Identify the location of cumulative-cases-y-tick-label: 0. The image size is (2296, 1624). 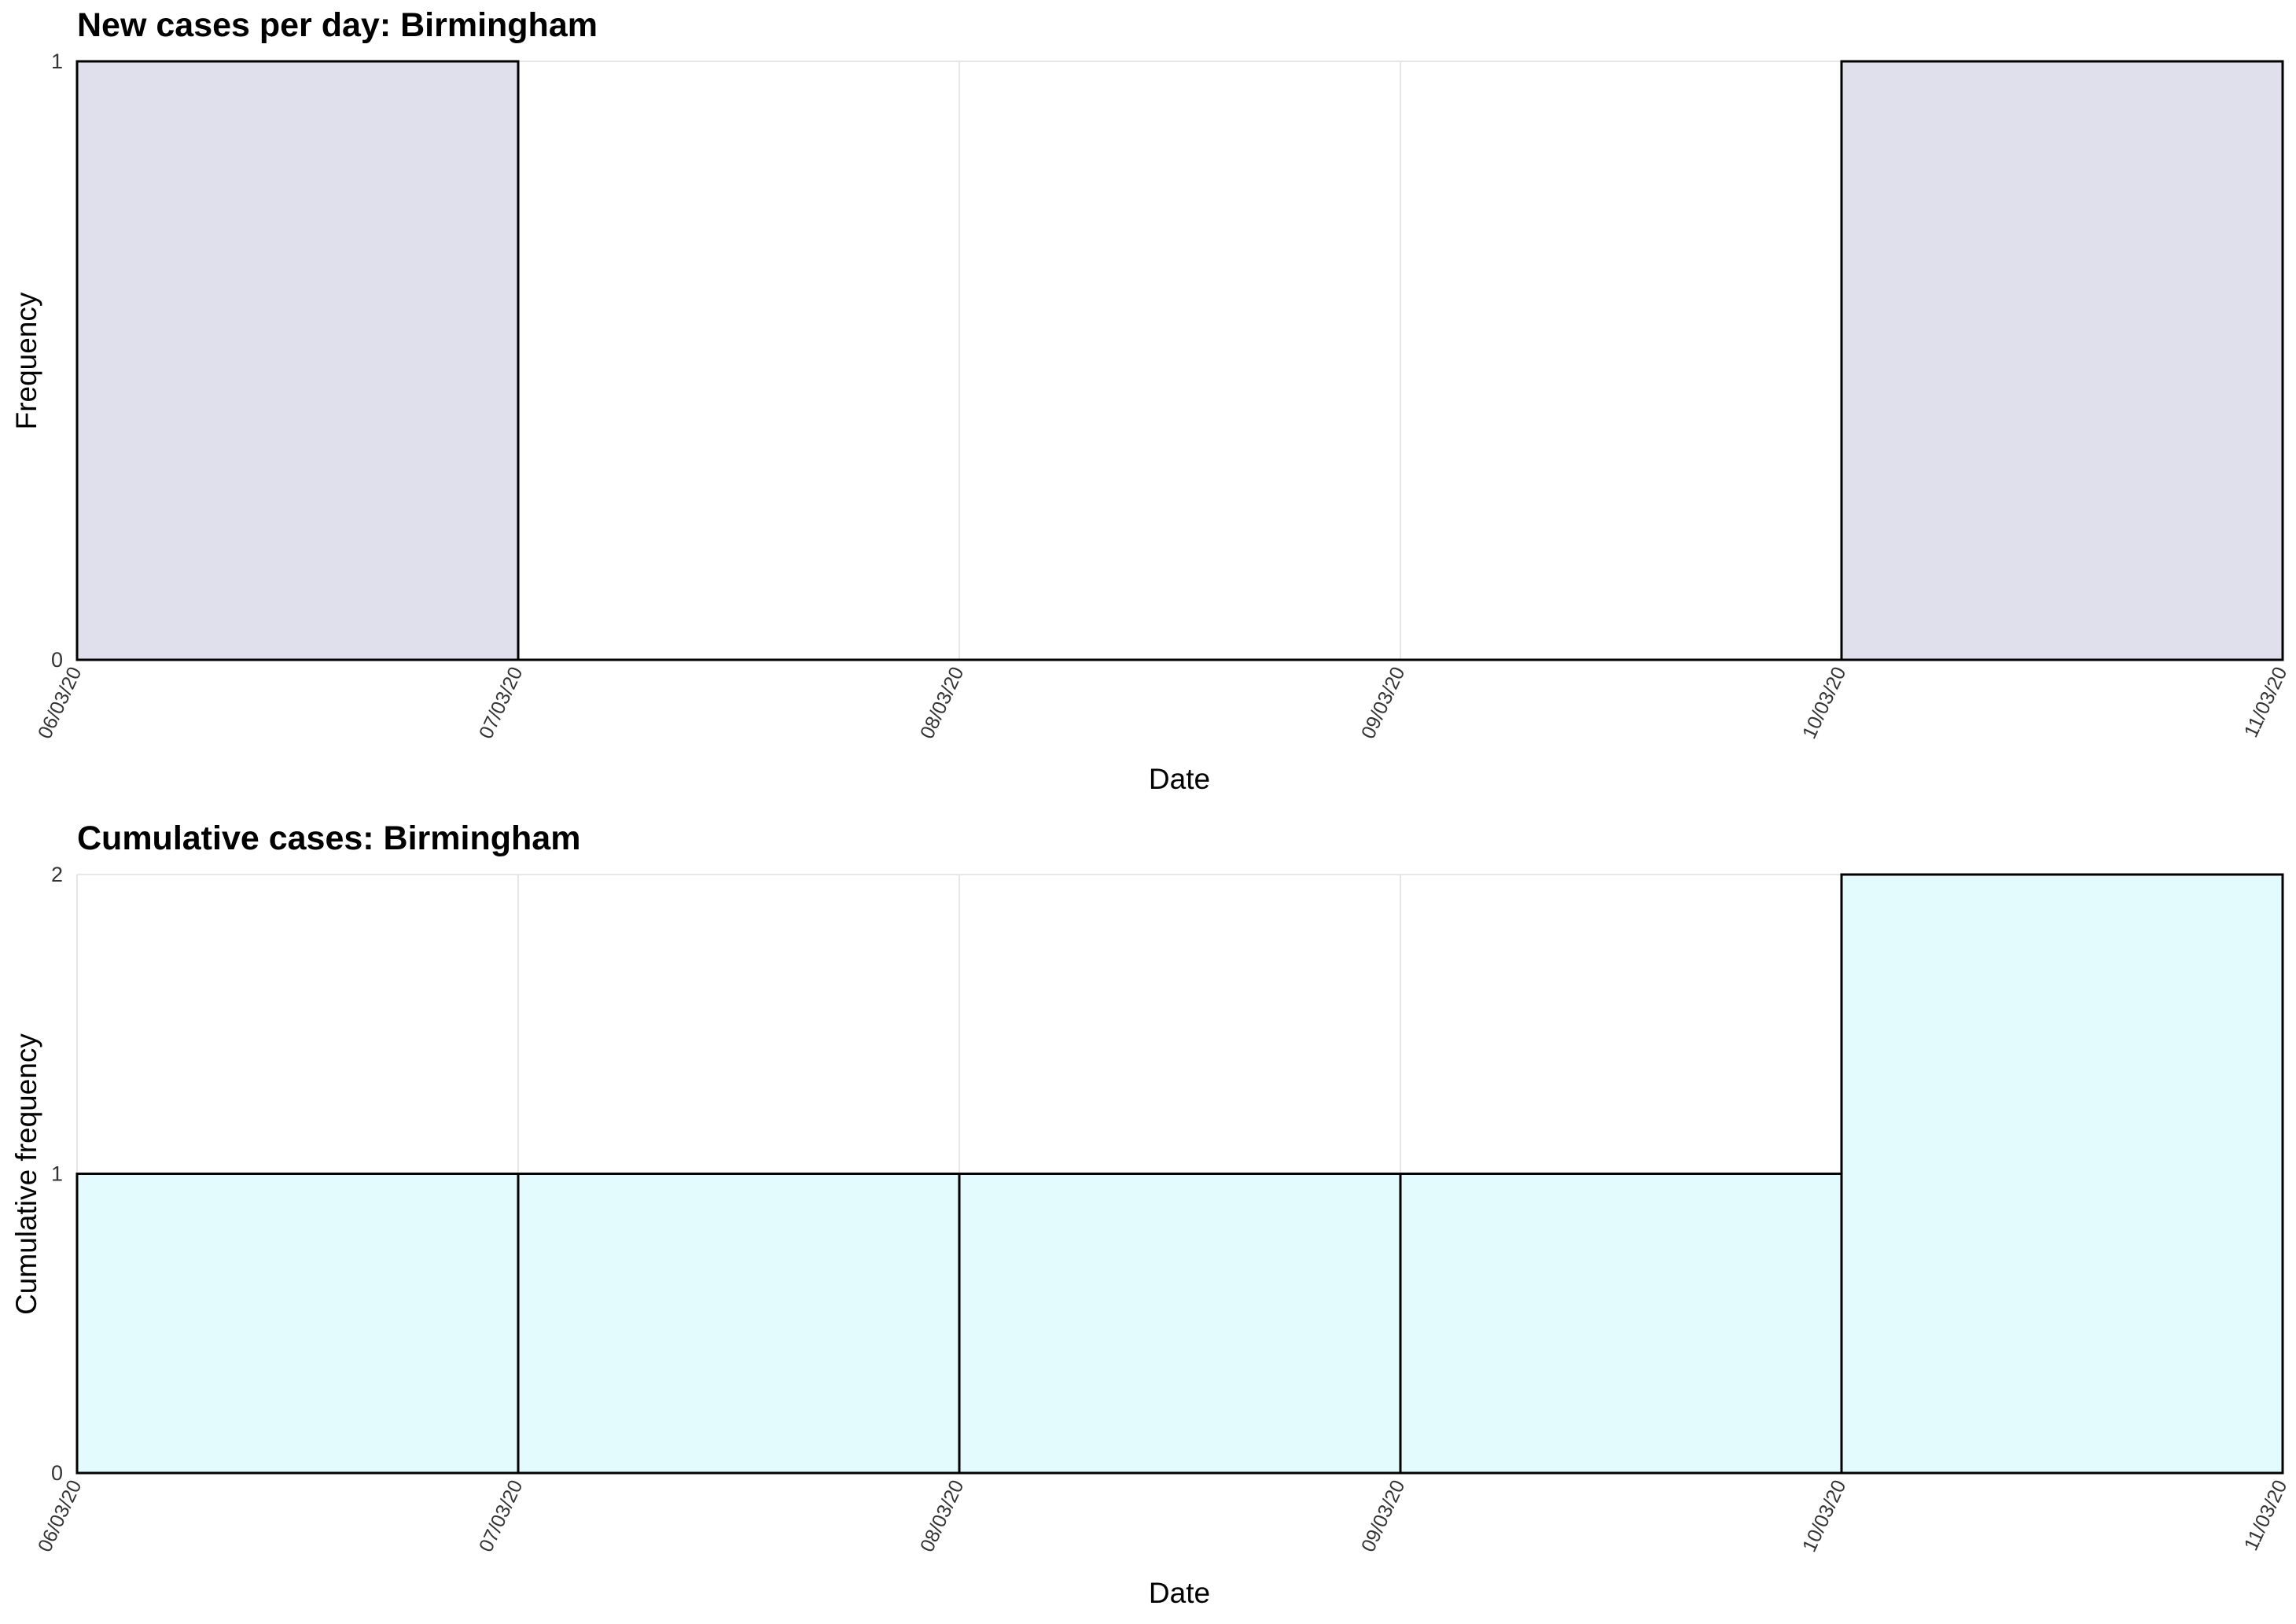
(57, 1473).